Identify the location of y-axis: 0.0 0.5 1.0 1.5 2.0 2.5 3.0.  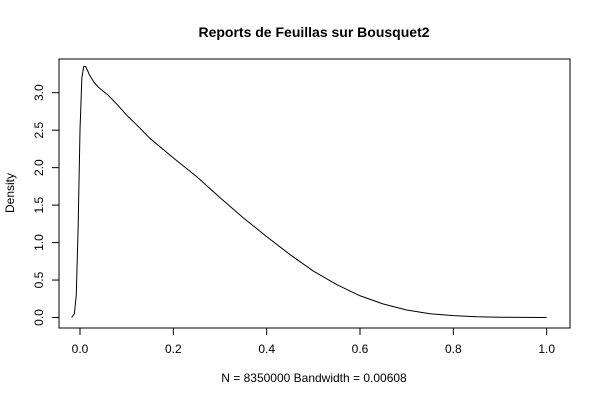
(46, 205).